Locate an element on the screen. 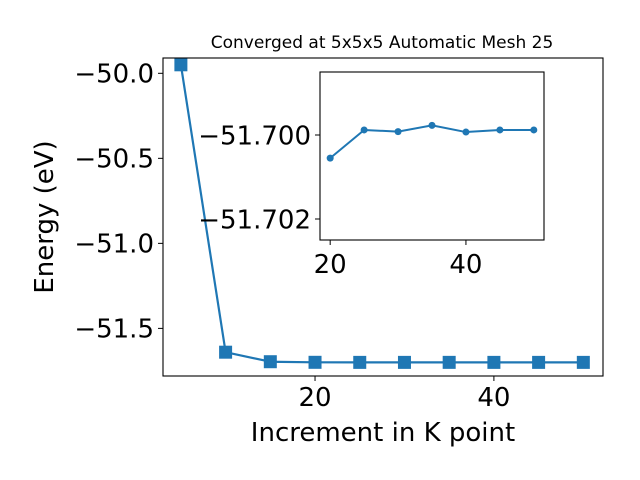 Image resolution: width=640 pixels, height=480 pixels. inset-series is located at coordinates (432, 141).